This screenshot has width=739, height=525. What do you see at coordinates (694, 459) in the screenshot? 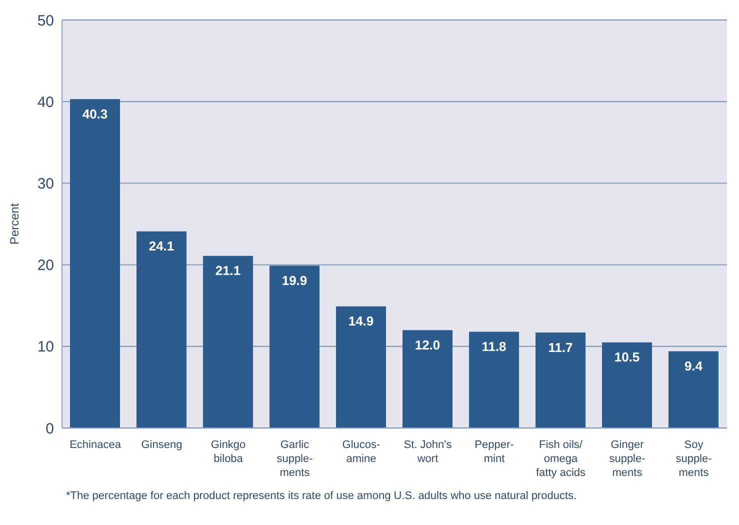
I see `x-tick-label: Soy supple- ments` at bounding box center [694, 459].